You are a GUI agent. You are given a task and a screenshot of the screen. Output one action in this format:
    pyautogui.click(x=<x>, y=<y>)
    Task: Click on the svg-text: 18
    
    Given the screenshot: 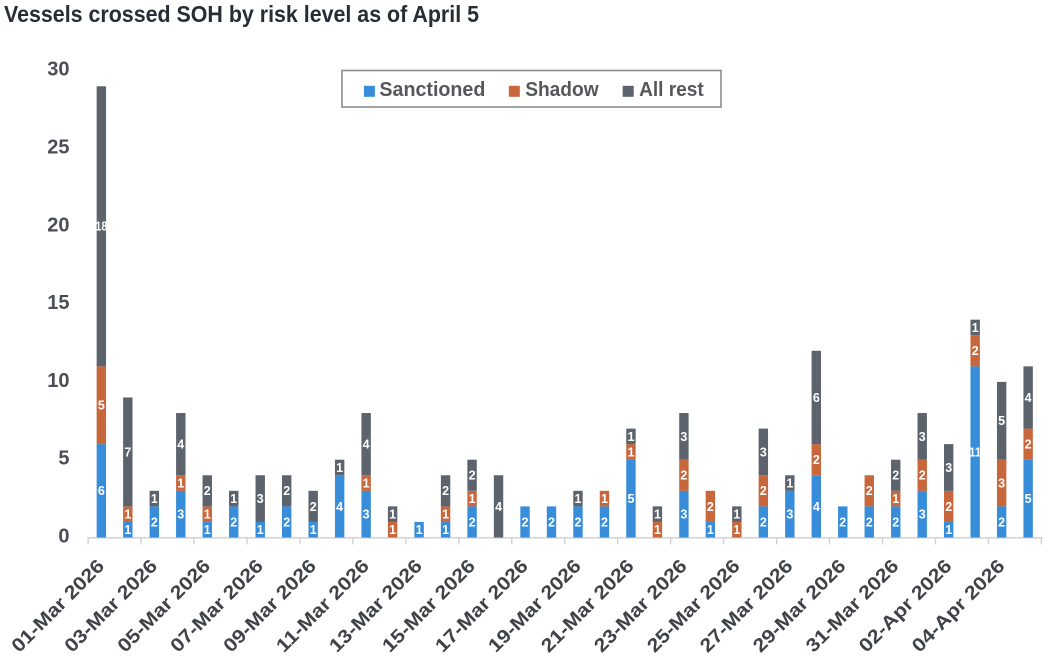 What is the action you would take?
    pyautogui.click(x=101, y=227)
    